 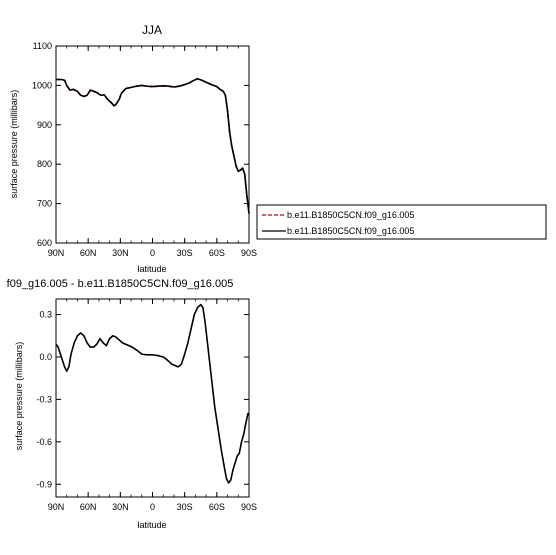 What do you see at coordinates (42, 46) in the screenshot?
I see `top-y-tick-label: 1100` at bounding box center [42, 46].